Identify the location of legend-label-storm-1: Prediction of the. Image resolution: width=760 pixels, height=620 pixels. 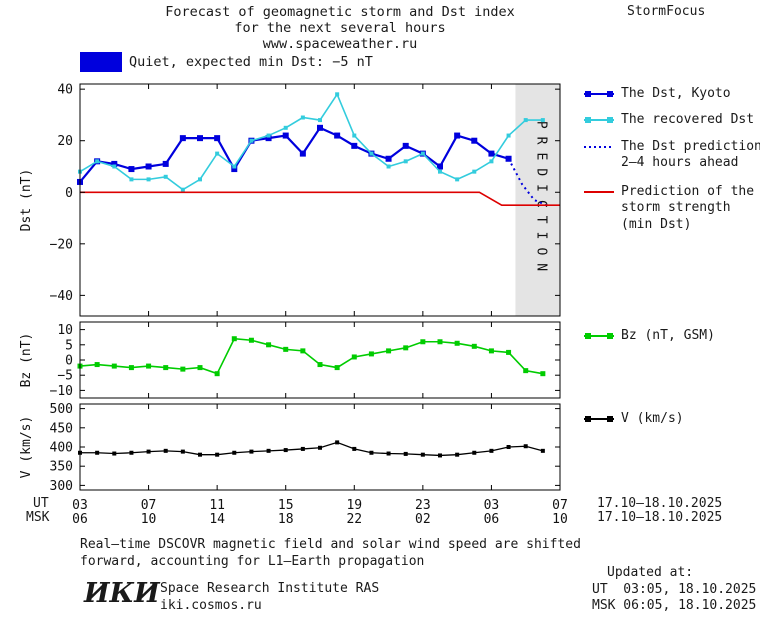
(688, 191).